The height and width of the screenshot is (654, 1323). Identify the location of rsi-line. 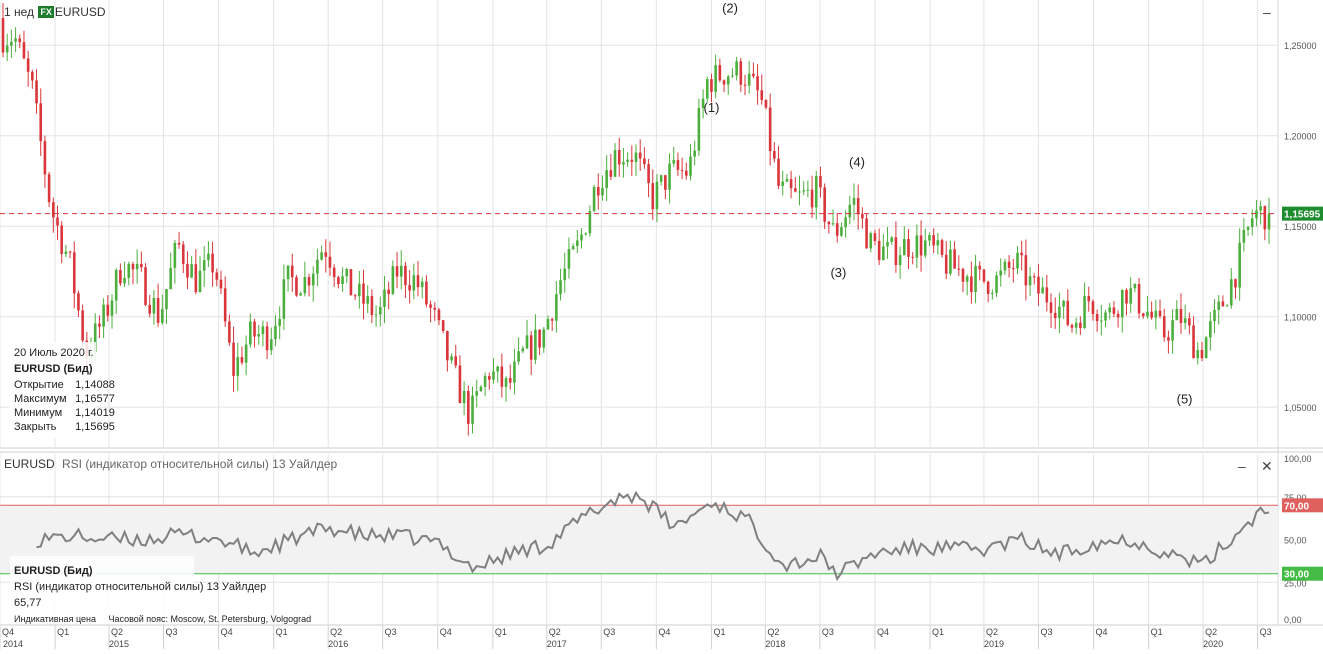
(653, 536).